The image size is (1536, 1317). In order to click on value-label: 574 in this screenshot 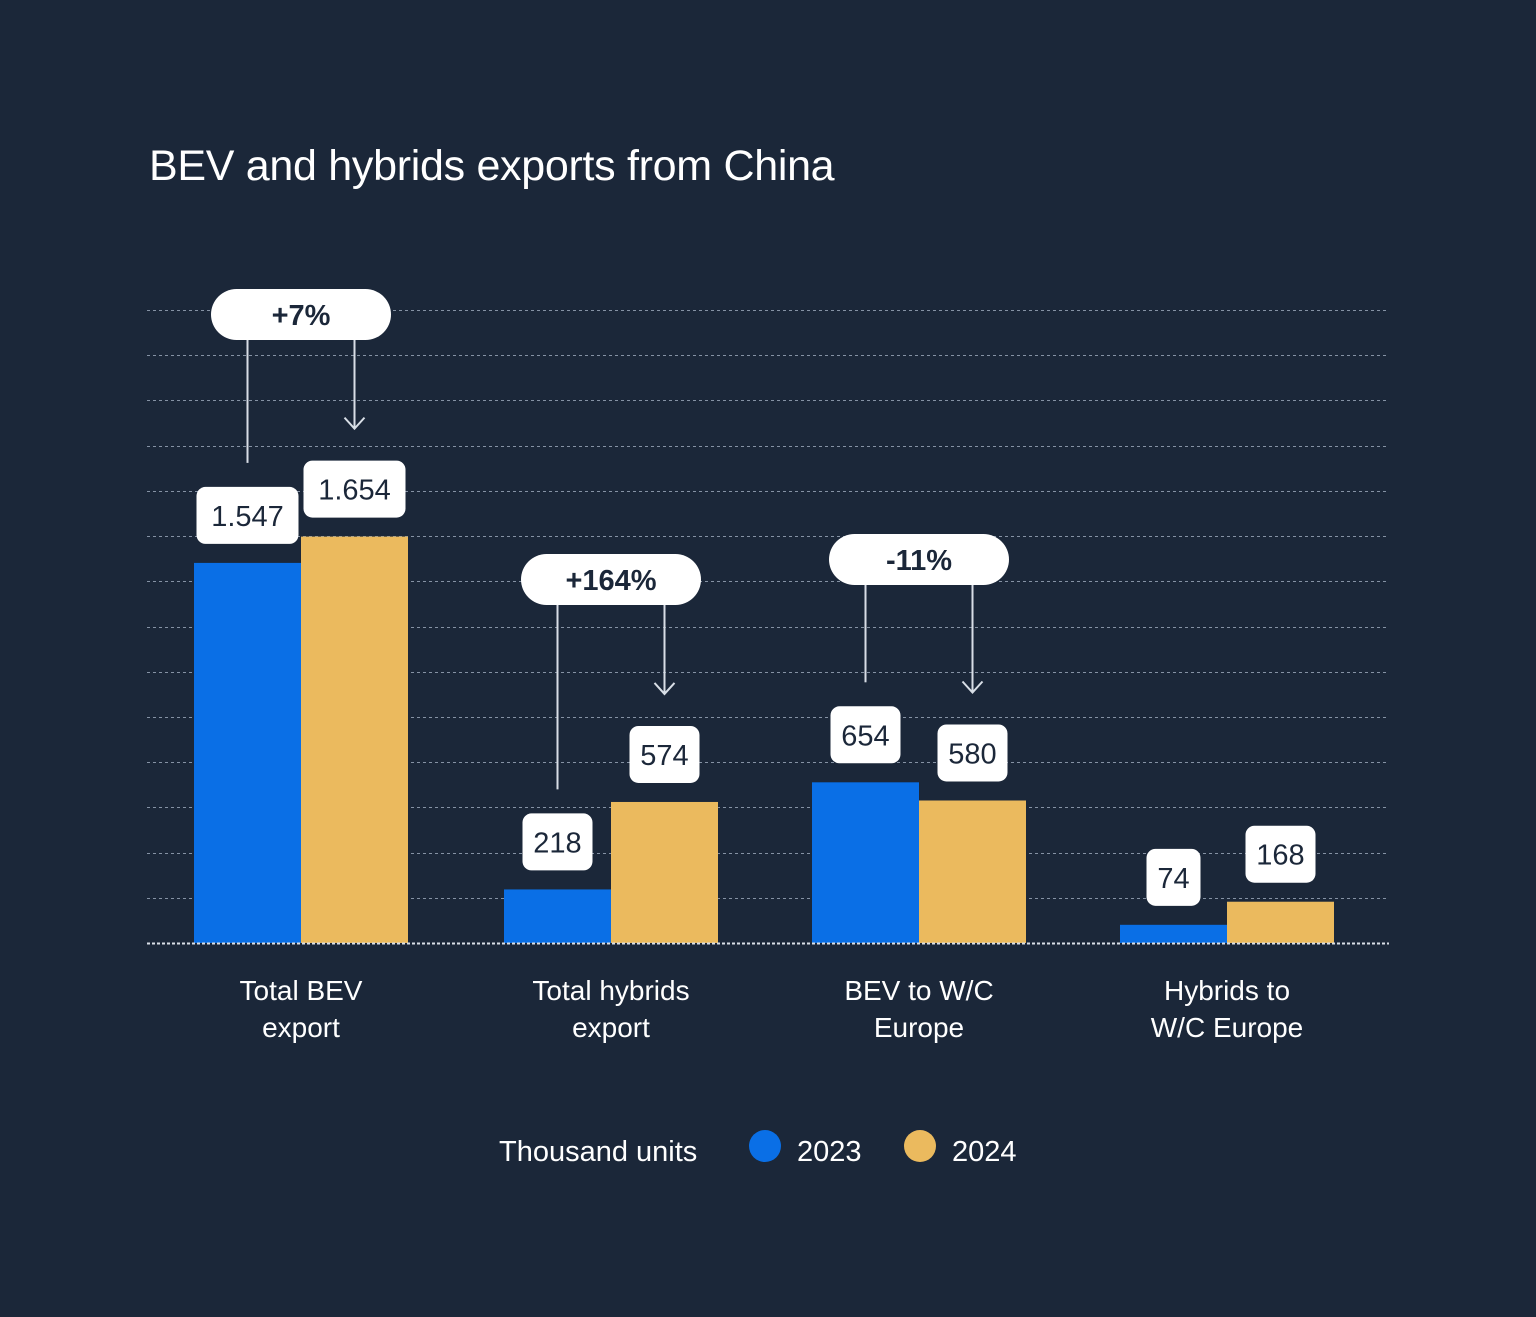, I will do `click(664, 756)`.